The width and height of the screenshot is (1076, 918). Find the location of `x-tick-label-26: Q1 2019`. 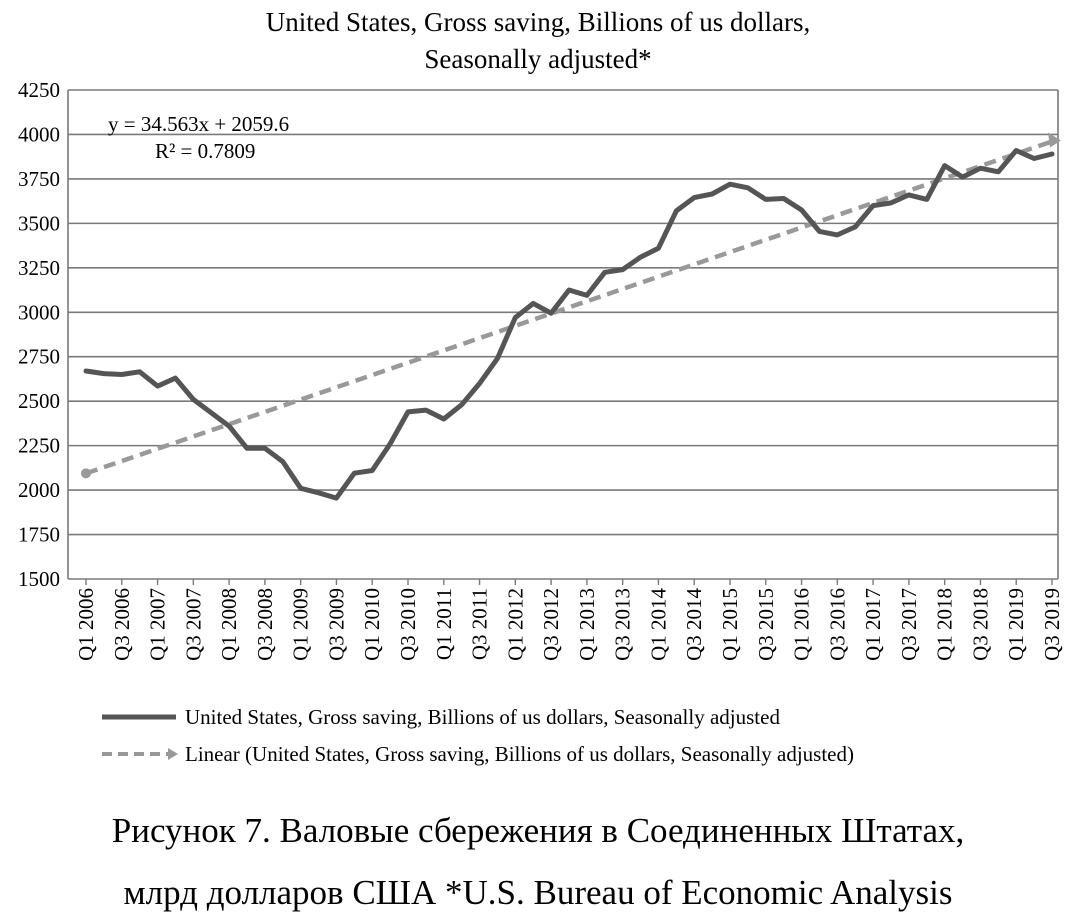

x-tick-label-26: Q1 2019 is located at coordinates (1016, 624).